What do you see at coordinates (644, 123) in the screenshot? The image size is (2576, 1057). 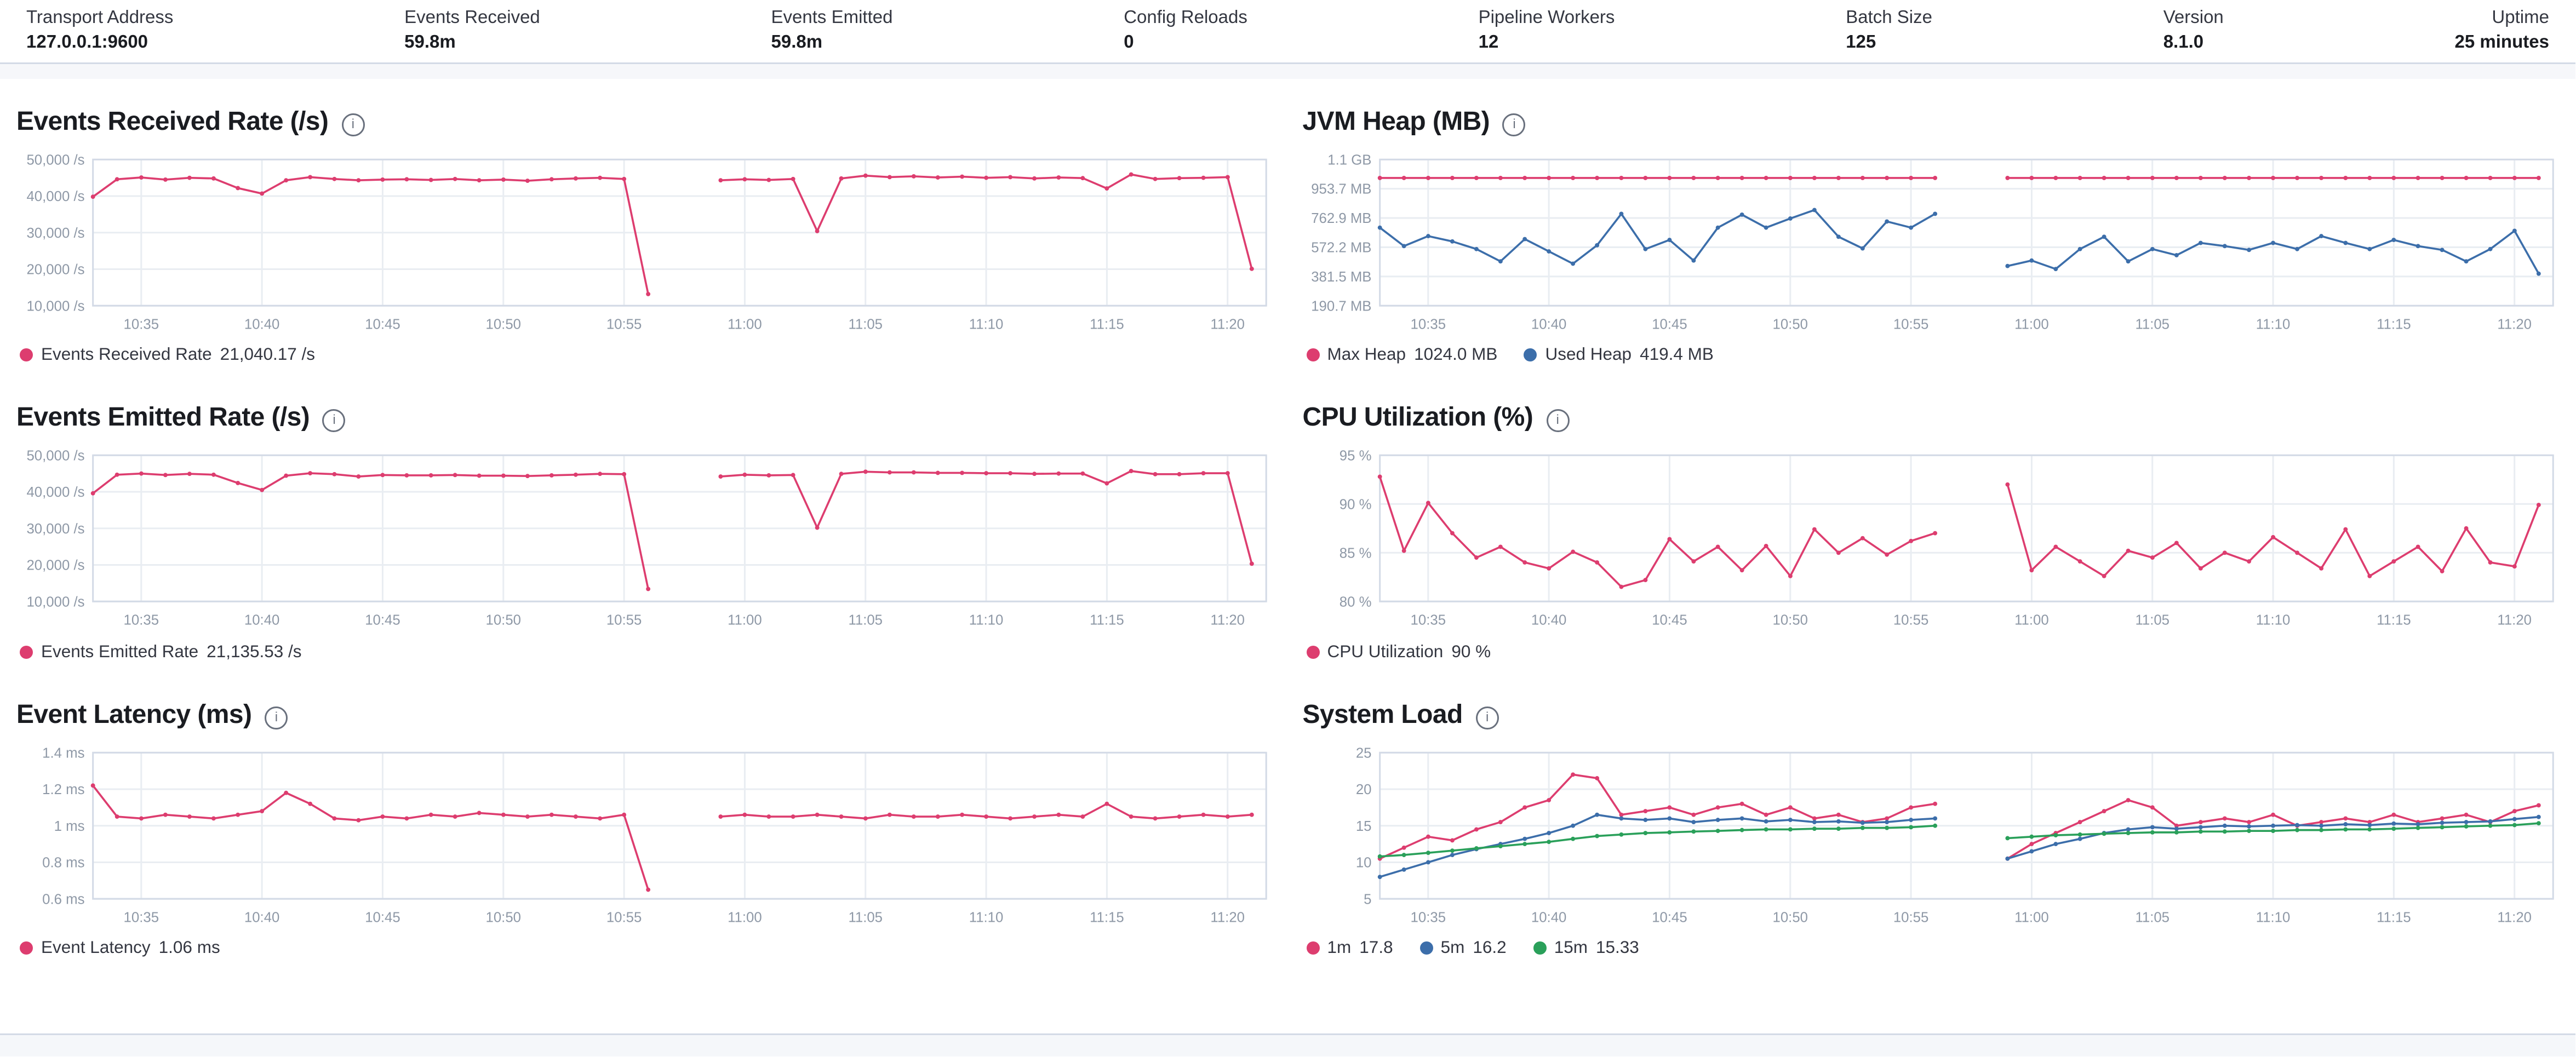 I see `chart-title-row: Events Received Rate (/s)` at bounding box center [644, 123].